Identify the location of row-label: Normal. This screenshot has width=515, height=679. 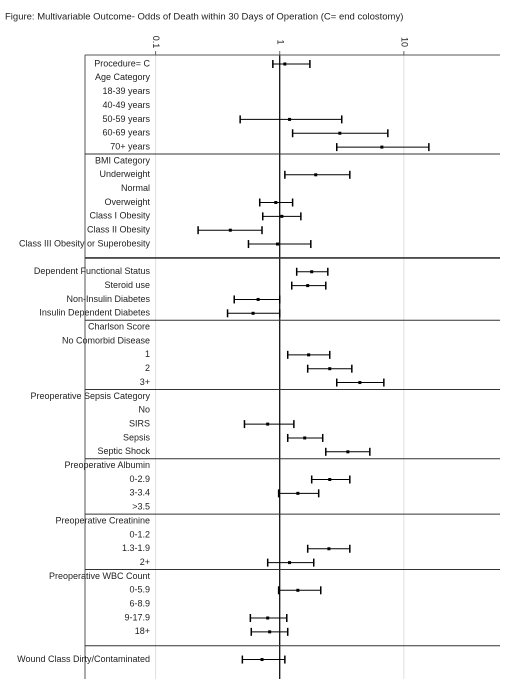
(135, 188).